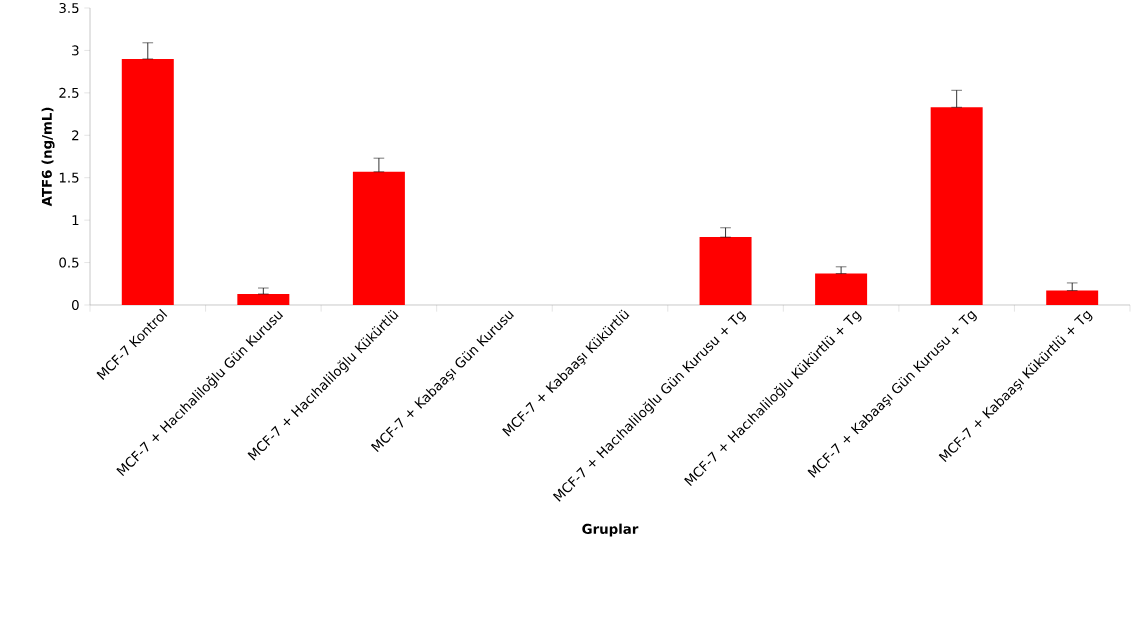 The height and width of the screenshot is (634, 1137). What do you see at coordinates (75, 305) in the screenshot?
I see `y-tick-label: 0` at bounding box center [75, 305].